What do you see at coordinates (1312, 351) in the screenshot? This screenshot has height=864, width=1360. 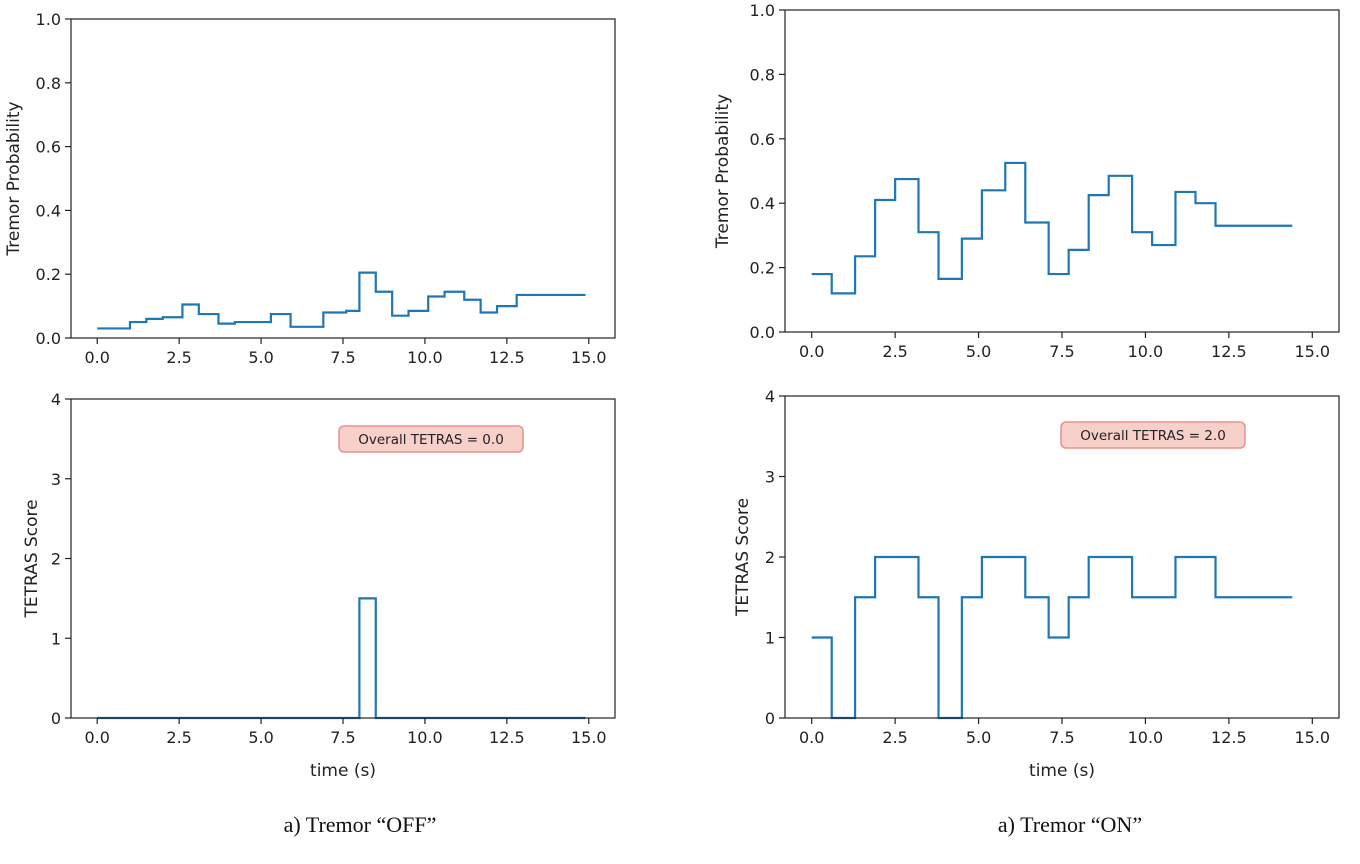 I see `on-probability-xtick-label: 15.0` at bounding box center [1312, 351].